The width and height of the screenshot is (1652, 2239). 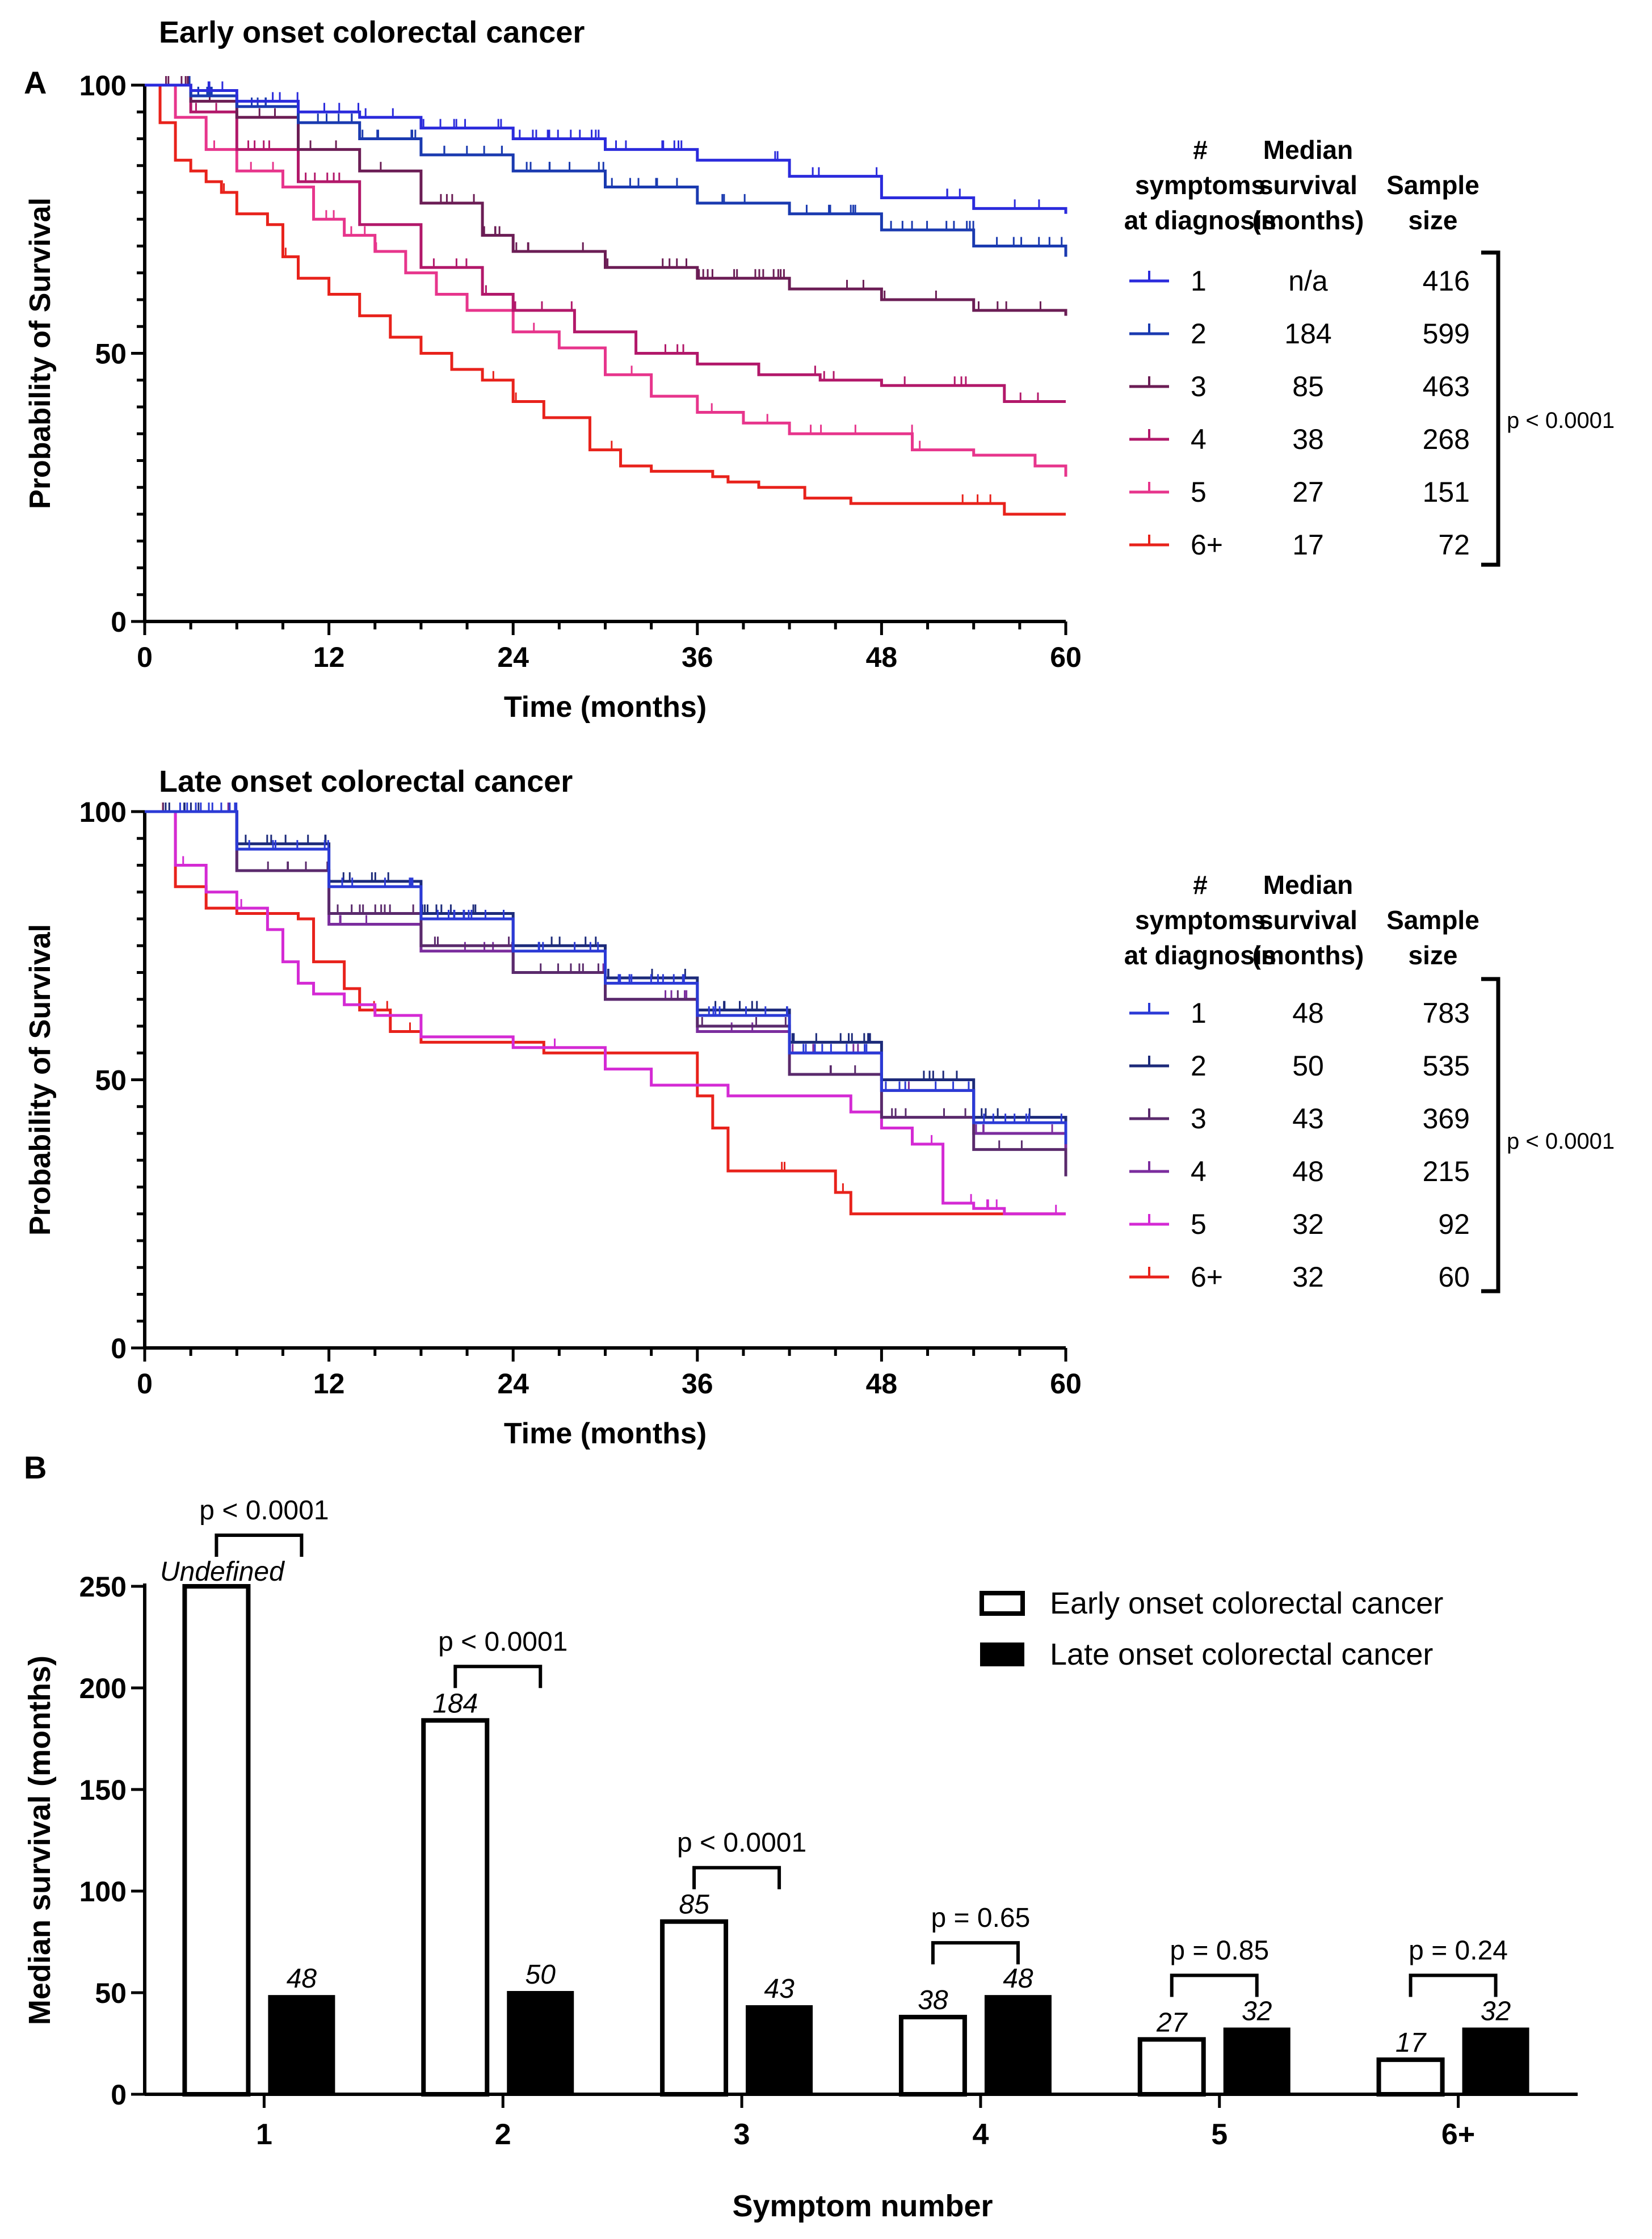 I want to click on legend-header-median: Median, so click(x=1308, y=885).